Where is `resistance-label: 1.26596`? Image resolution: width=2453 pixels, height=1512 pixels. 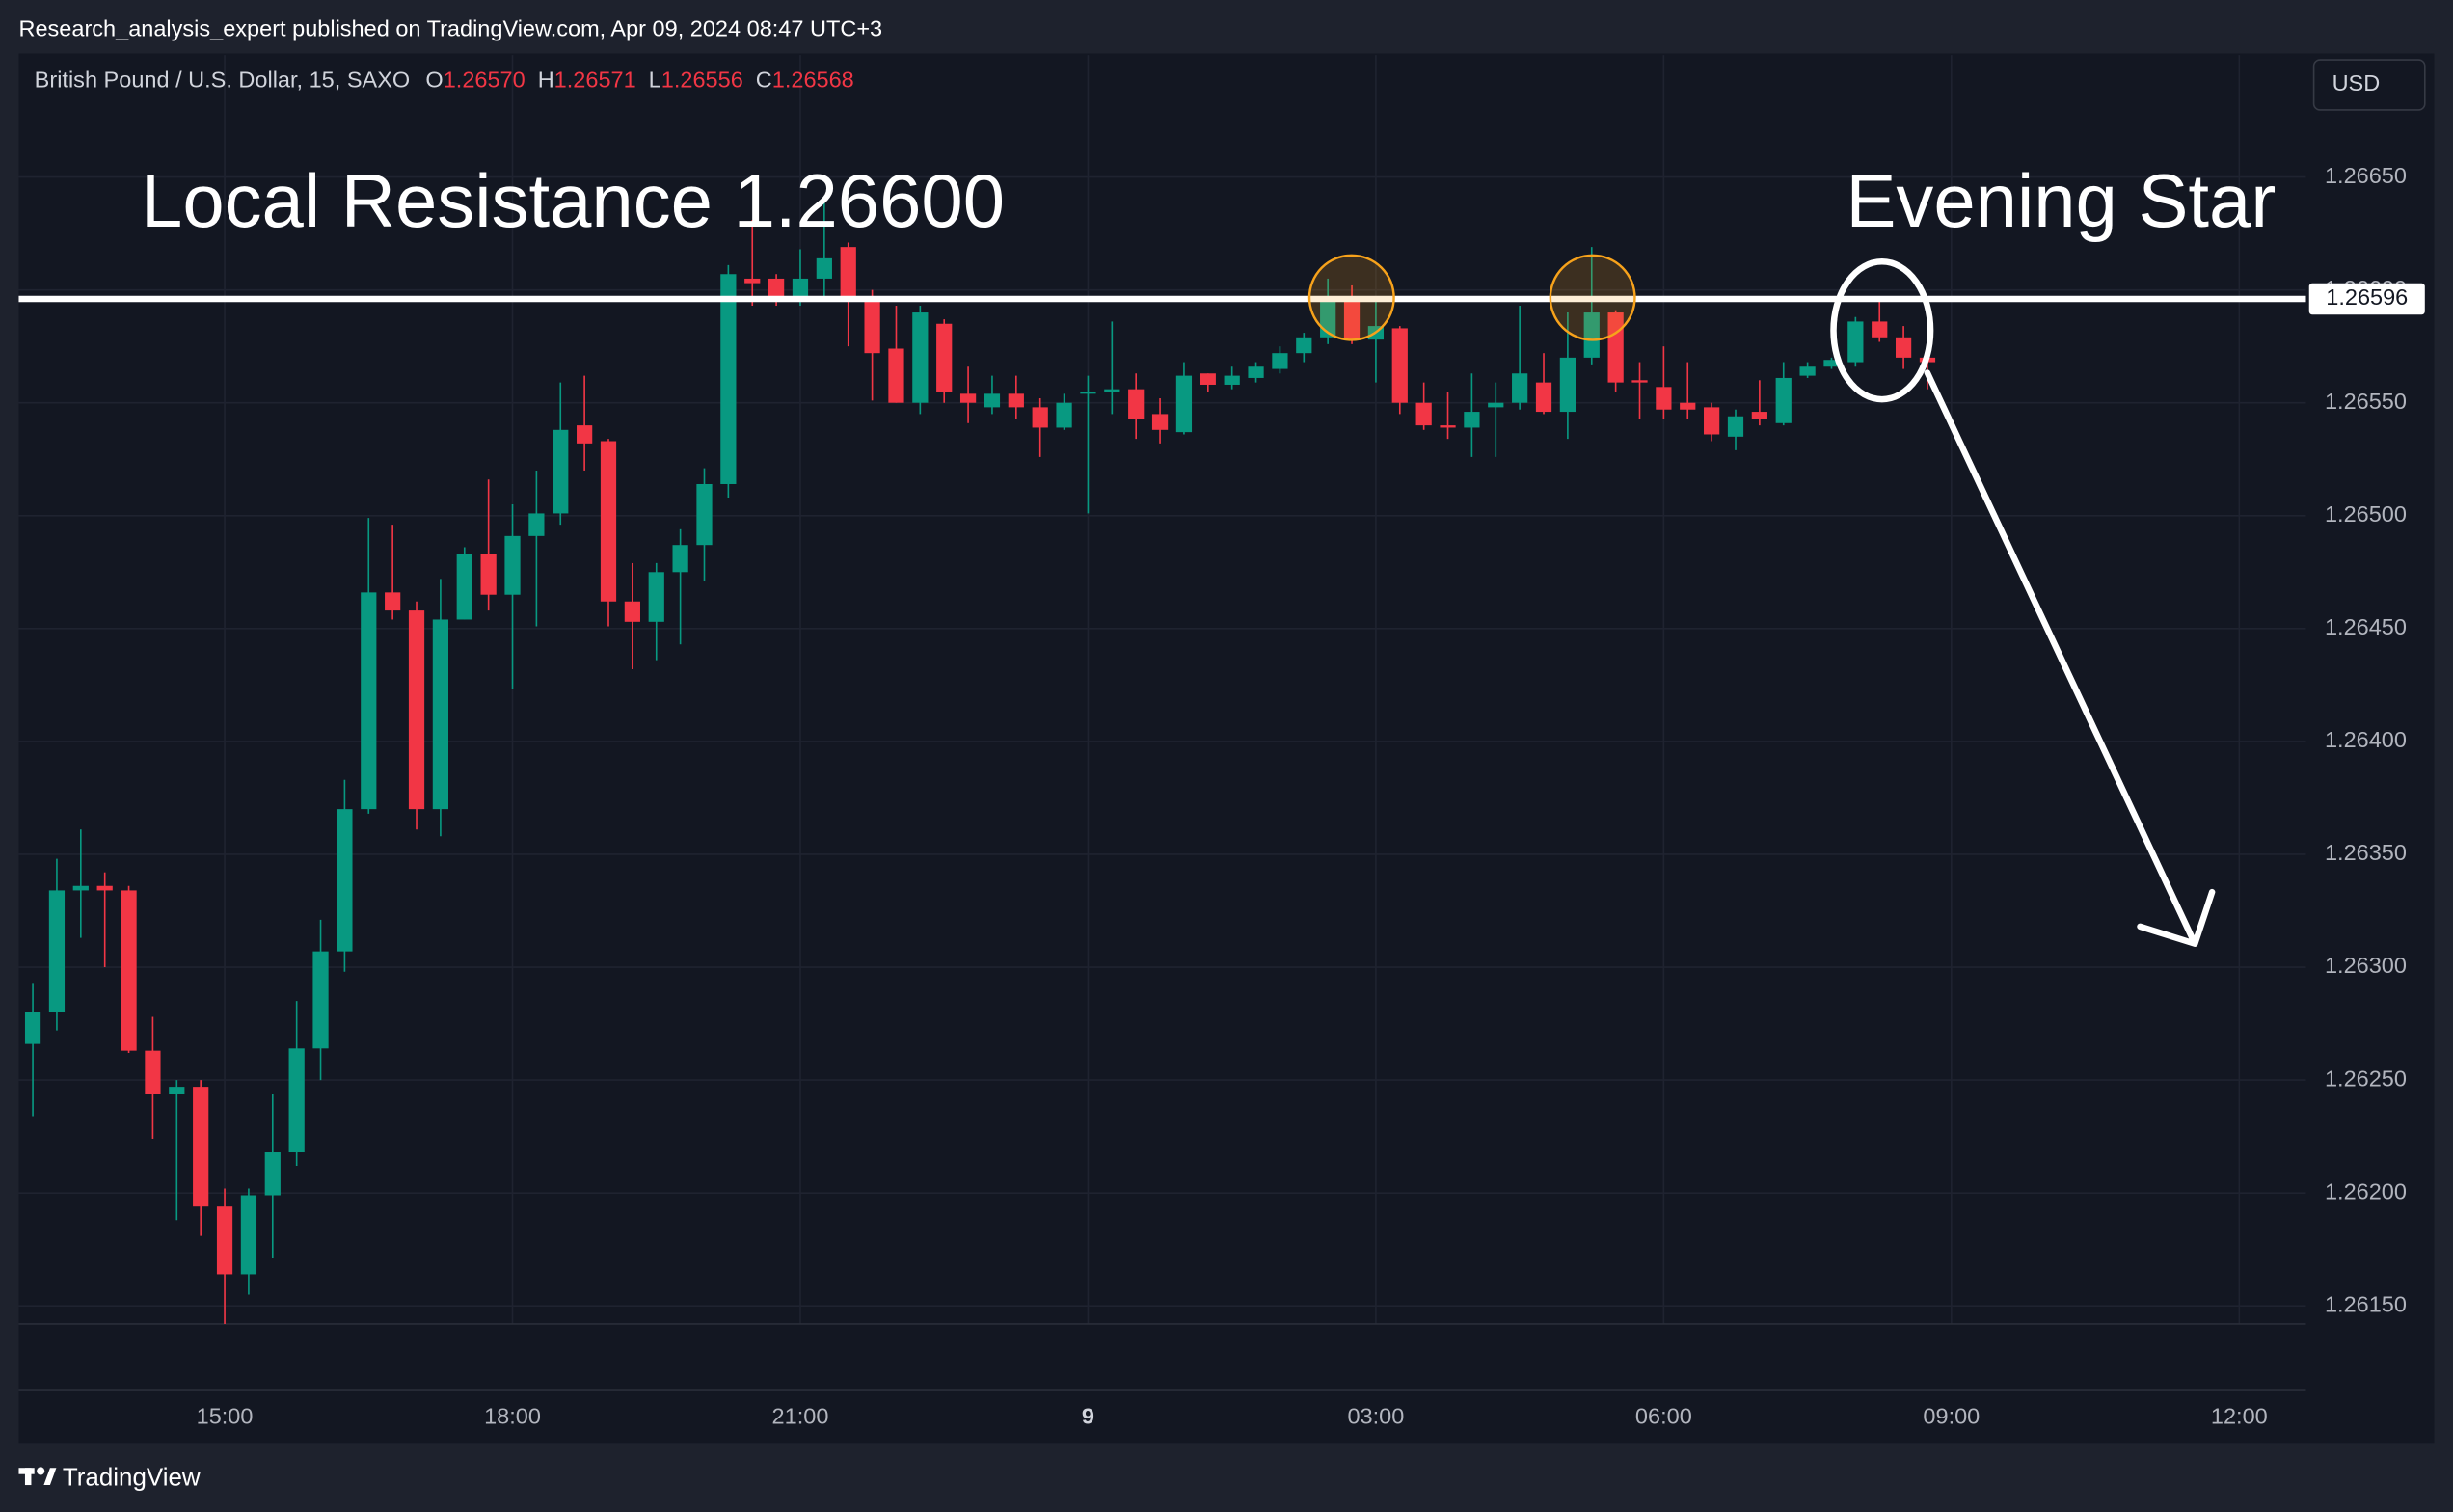 resistance-label: 1.26596 is located at coordinates (2367, 297).